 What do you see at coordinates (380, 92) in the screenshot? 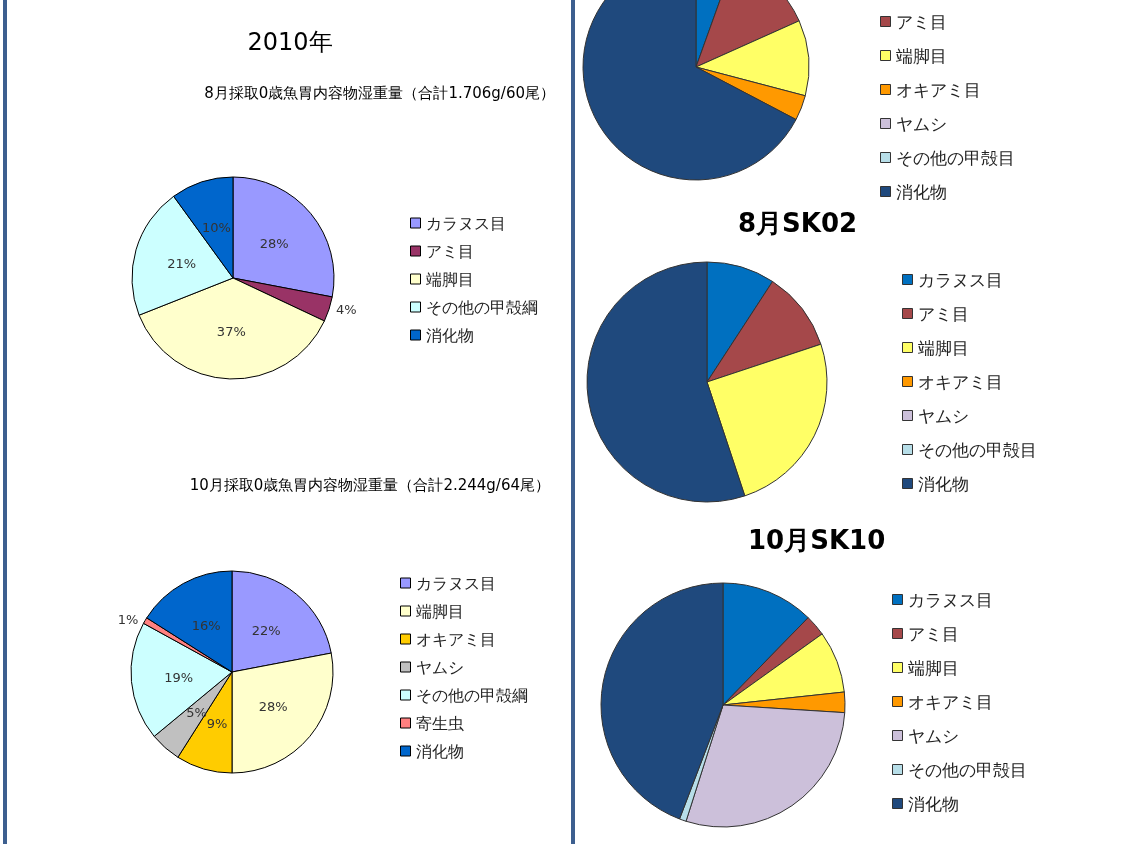
I see `chart-subtitle: 8月採取0歳魚胃内容物湿重量（合計1.706g/60尾）` at bounding box center [380, 92].